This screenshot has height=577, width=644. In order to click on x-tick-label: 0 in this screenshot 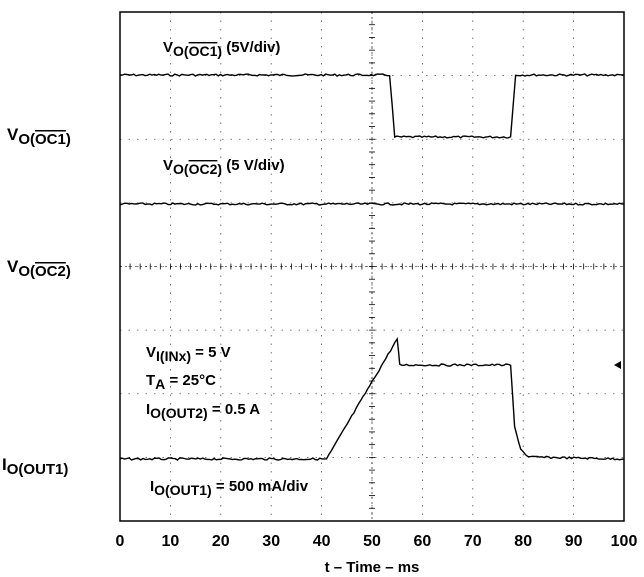, I will do `click(120, 541)`.